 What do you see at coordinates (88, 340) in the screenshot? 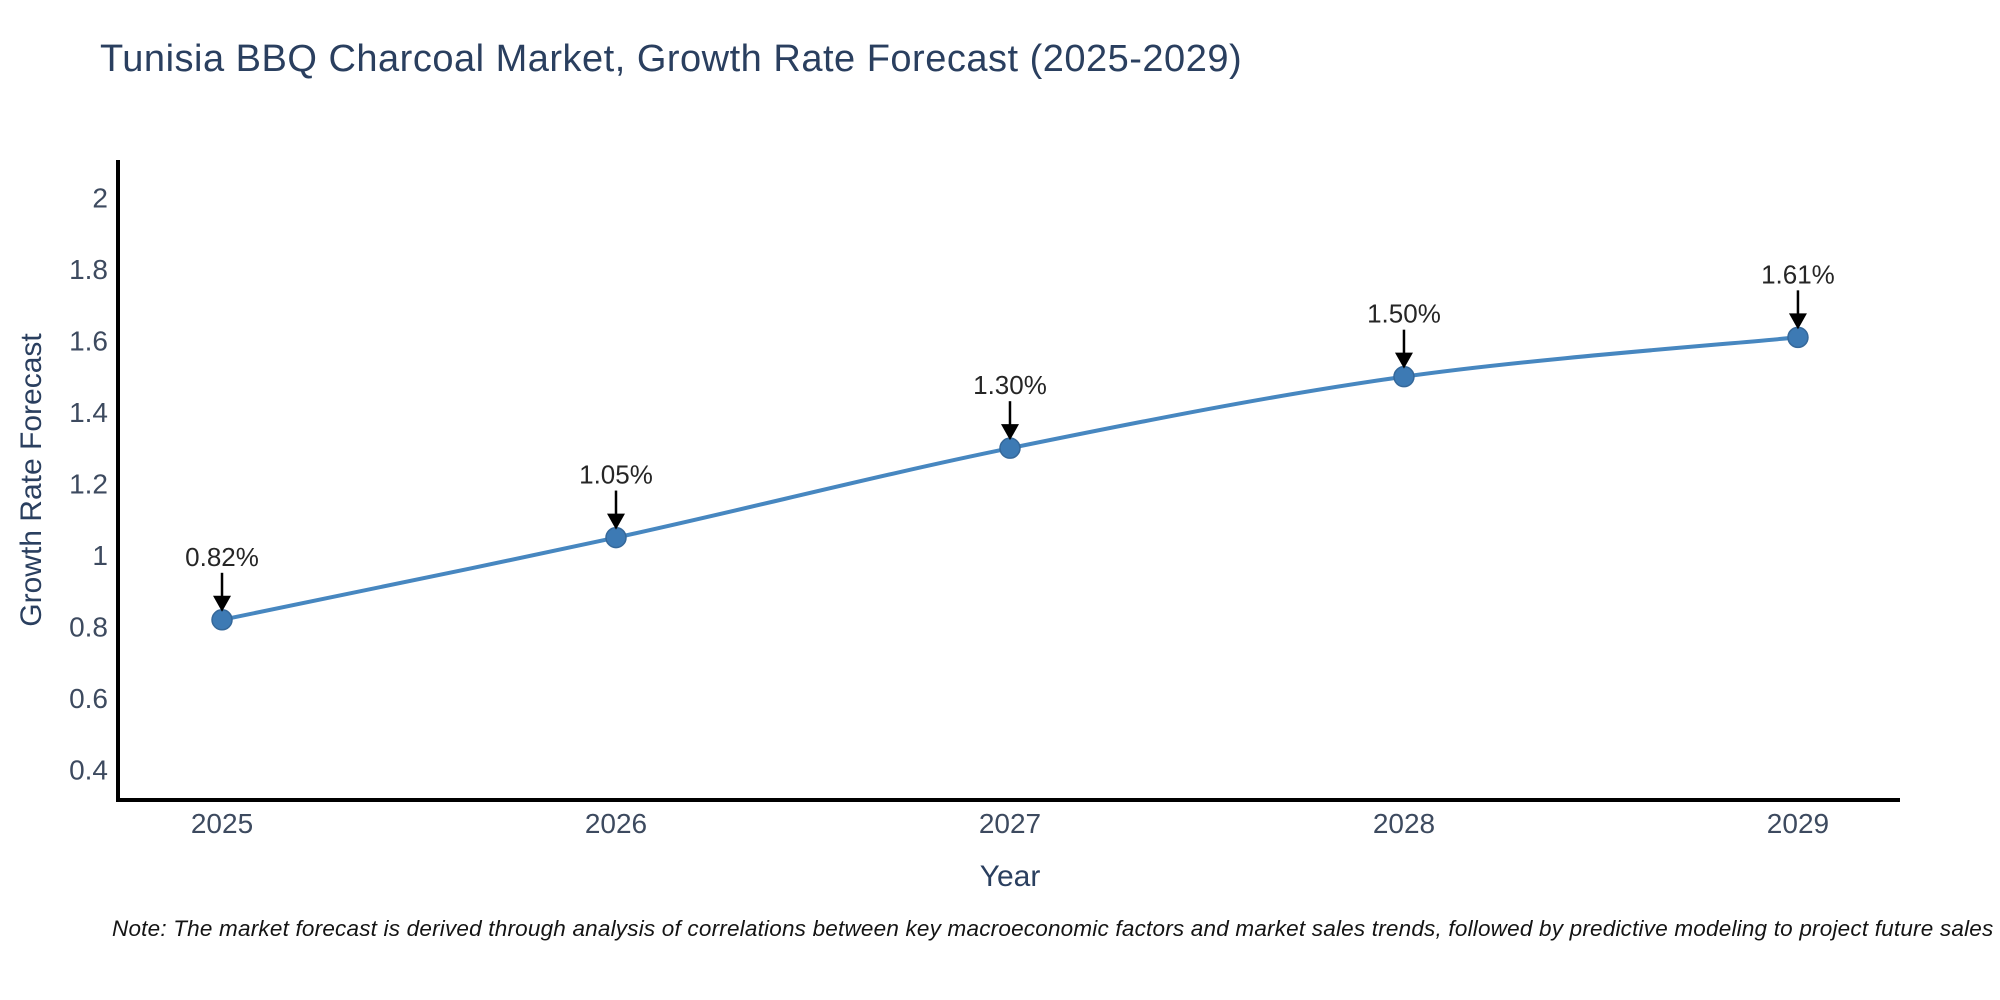
I see `y-tick-label: 1.6` at bounding box center [88, 340].